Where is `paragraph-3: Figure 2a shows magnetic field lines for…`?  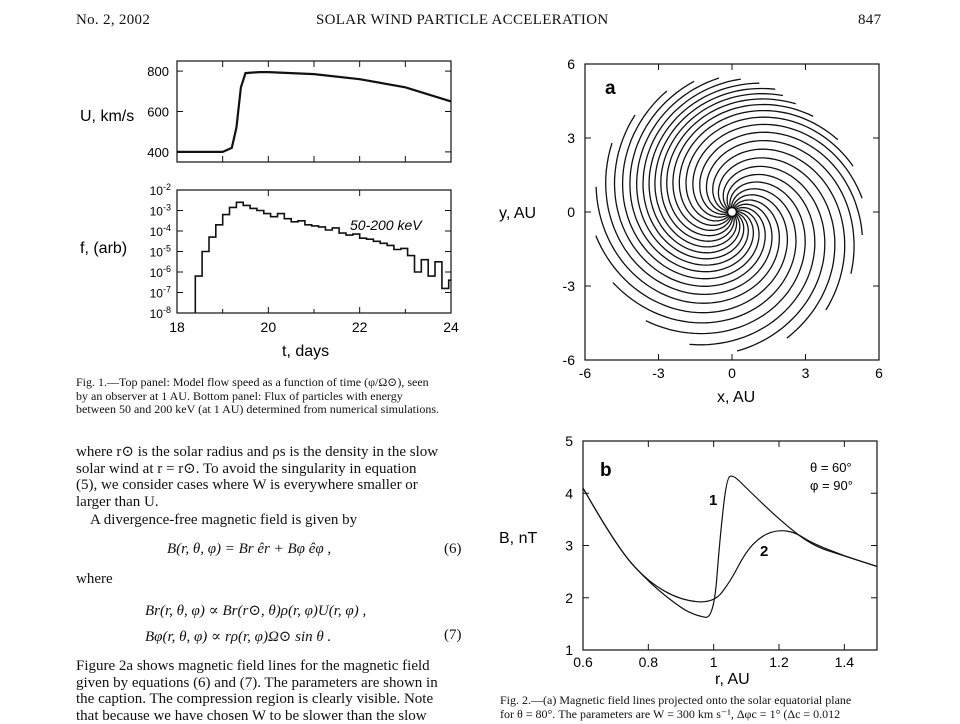
paragraph-3: Figure 2a shows magnetic field lines for… is located at coordinates (272, 691).